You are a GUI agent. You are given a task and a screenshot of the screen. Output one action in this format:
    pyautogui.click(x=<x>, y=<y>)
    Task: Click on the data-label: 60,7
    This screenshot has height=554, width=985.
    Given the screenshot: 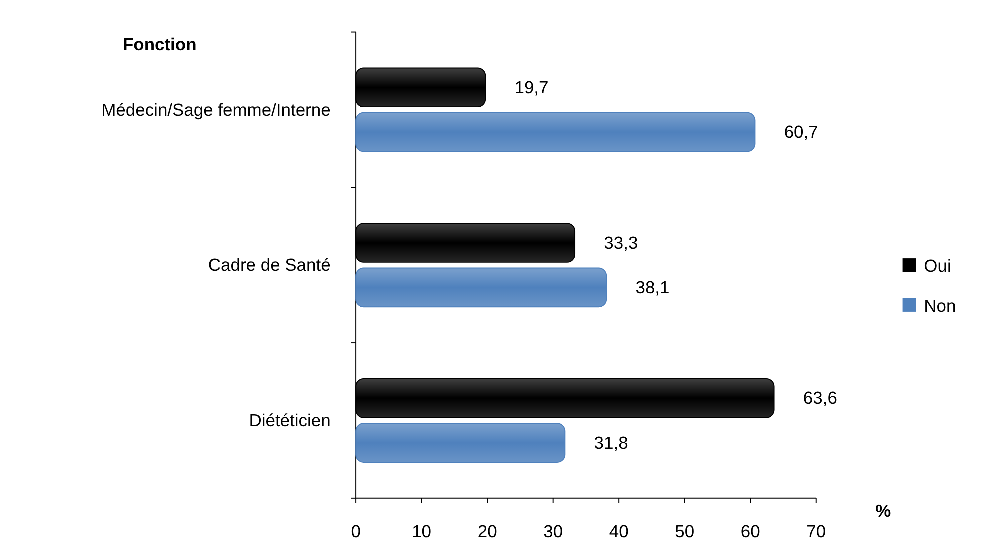 What is the action you would take?
    pyautogui.click(x=801, y=132)
    